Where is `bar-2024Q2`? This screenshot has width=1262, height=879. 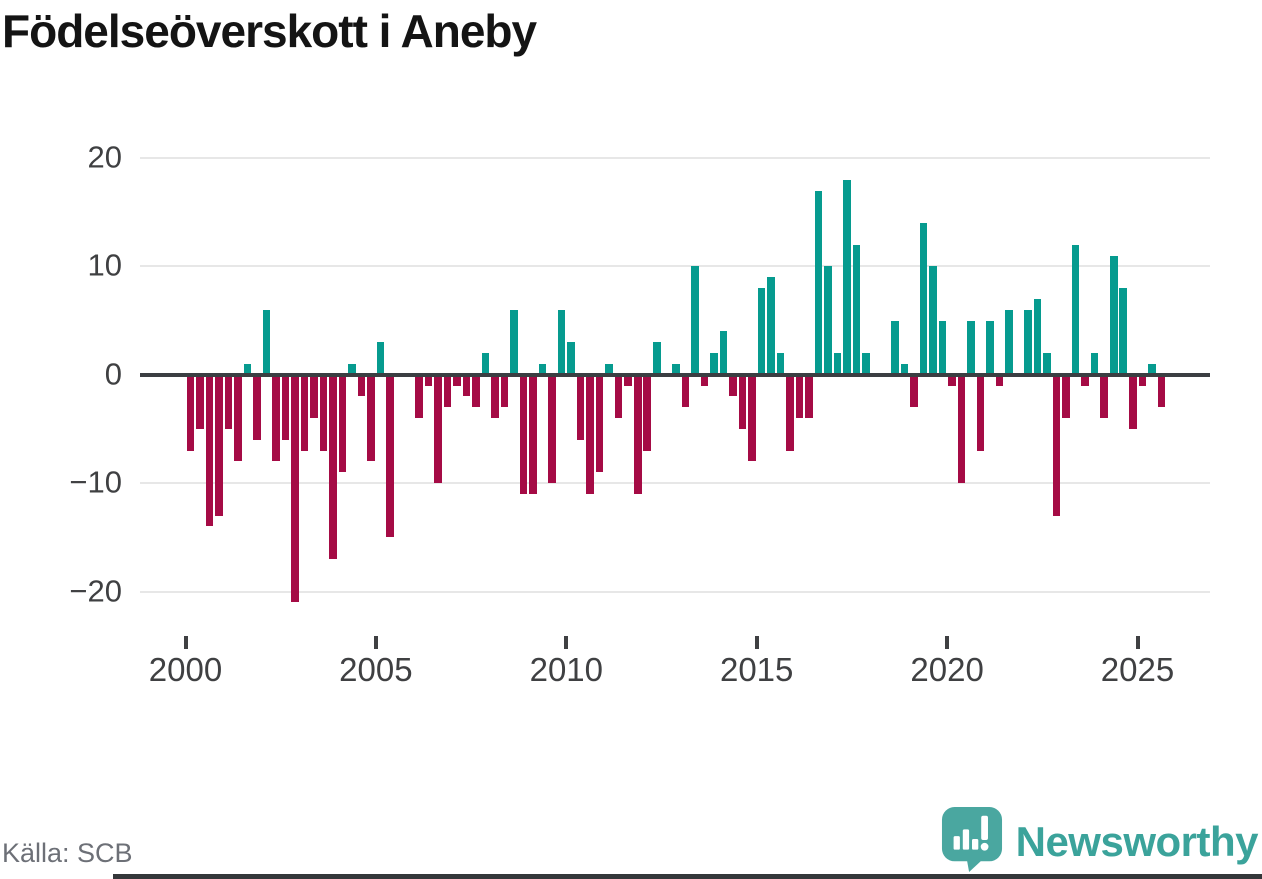 bar-2024Q2 is located at coordinates (1113, 315).